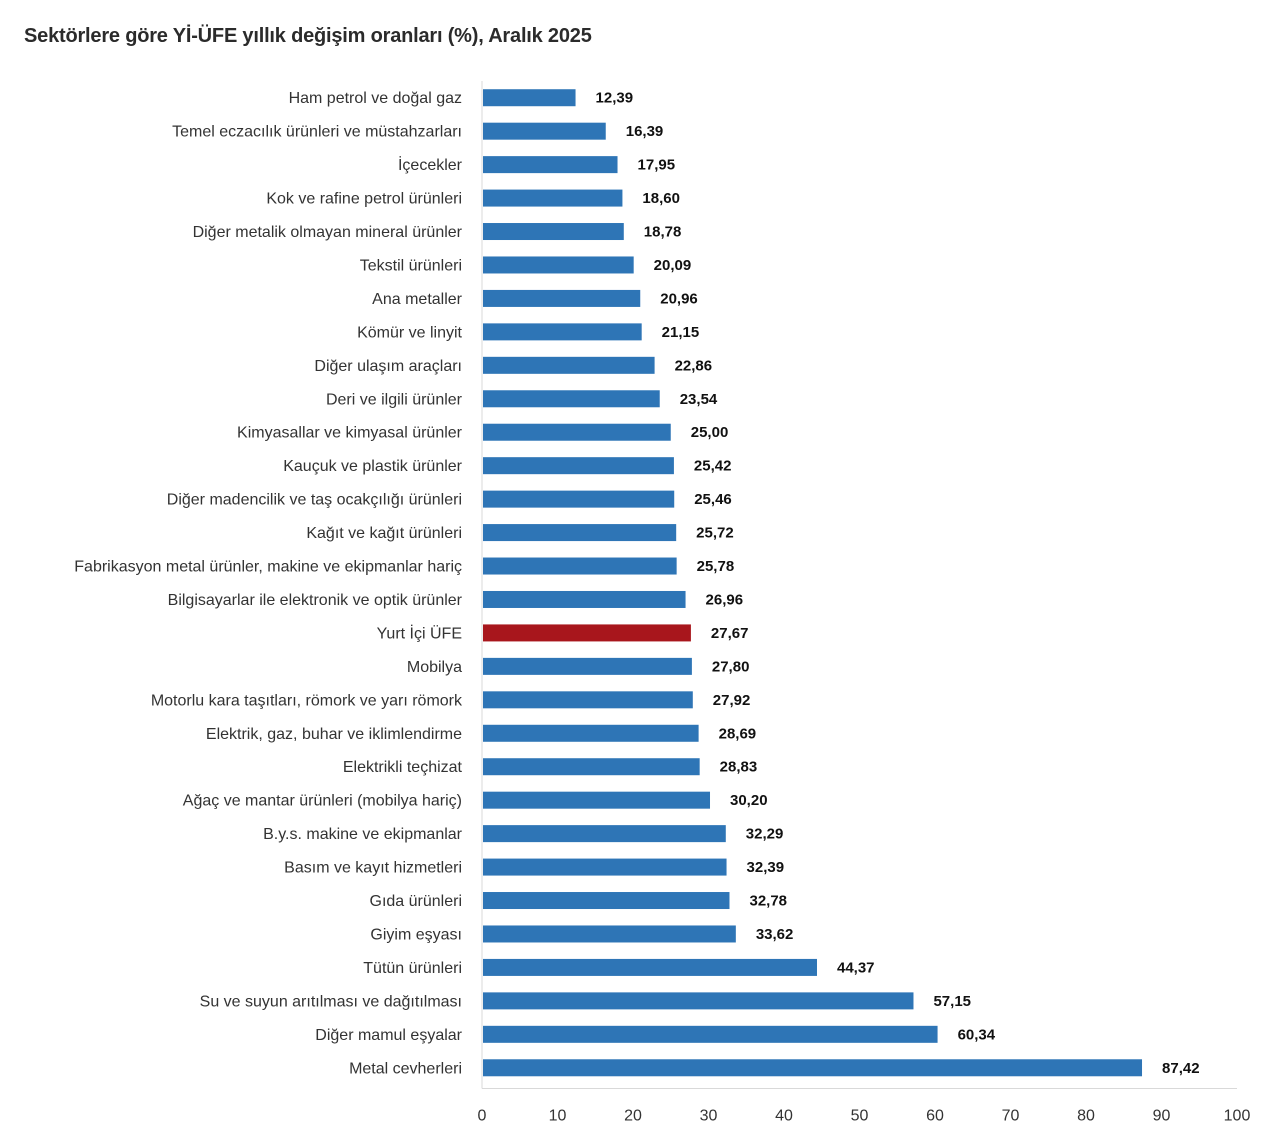 This screenshot has width=1280, height=1146. I want to click on value-label: 17,95, so click(657, 165).